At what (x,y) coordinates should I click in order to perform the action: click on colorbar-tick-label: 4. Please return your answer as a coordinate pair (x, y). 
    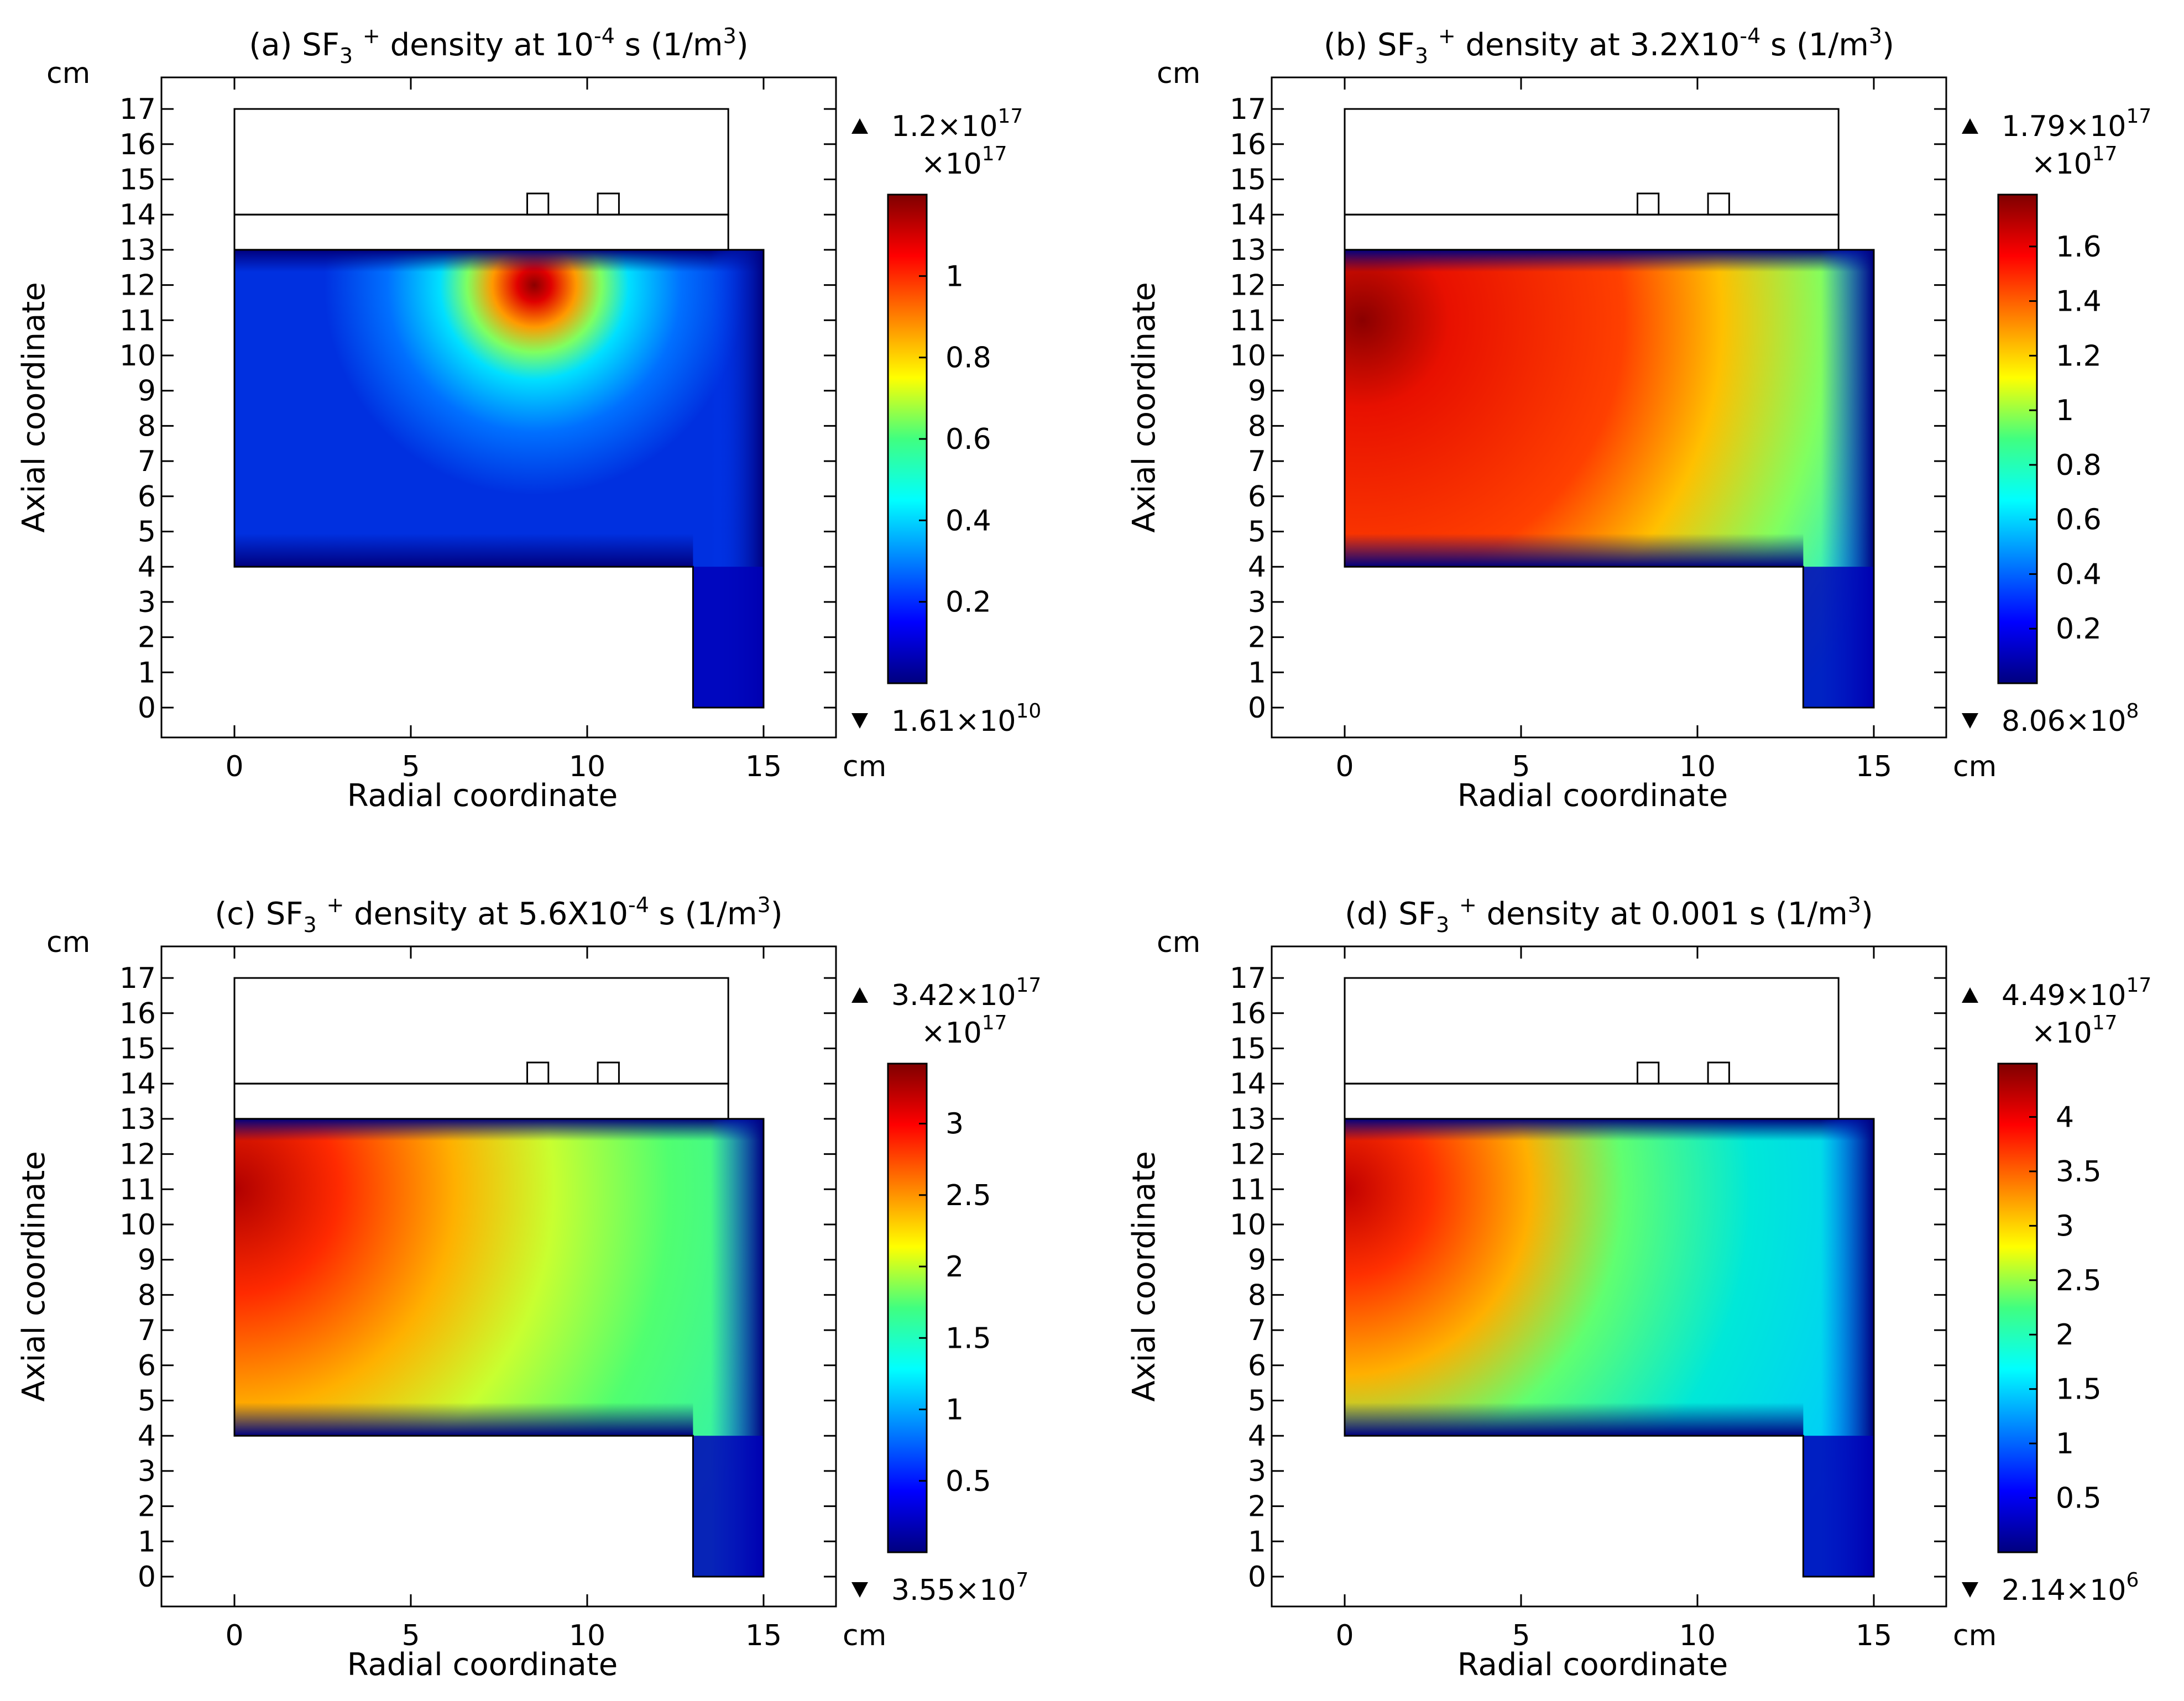
    Looking at the image, I should click on (2065, 1117).